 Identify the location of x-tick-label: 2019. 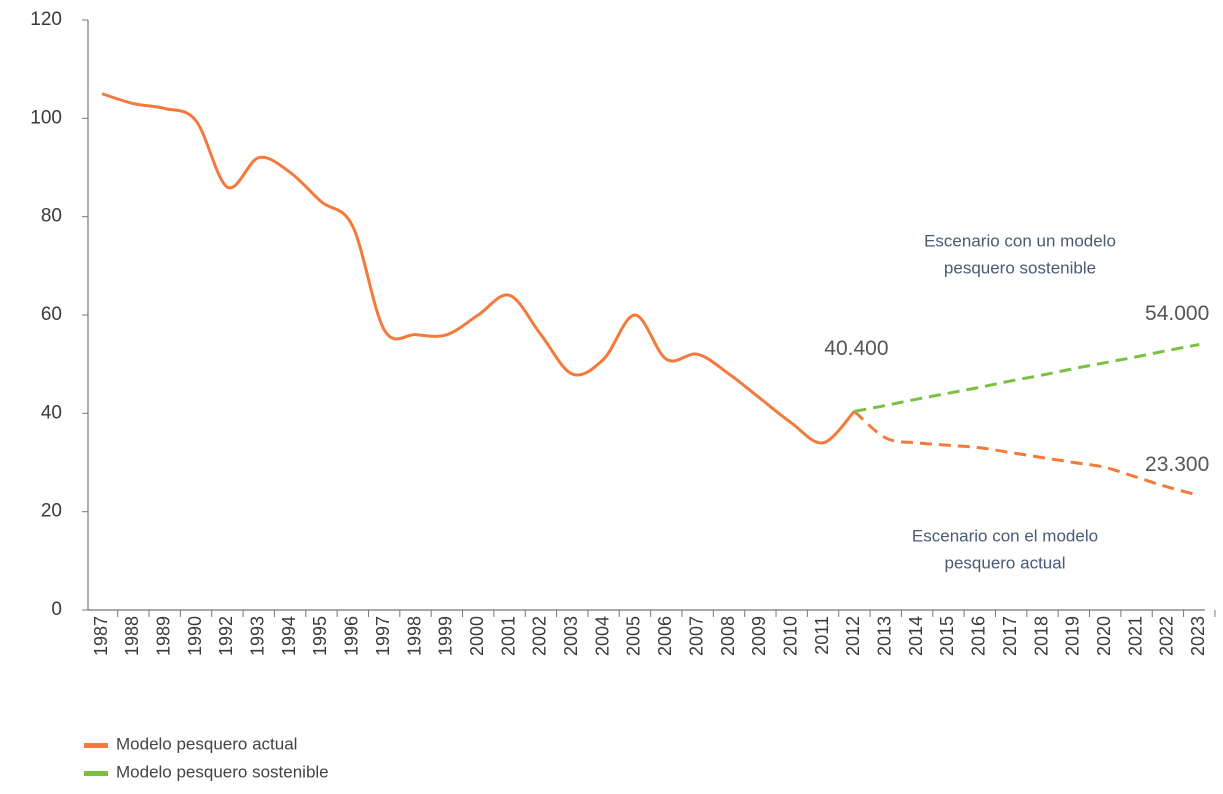
(1073, 636).